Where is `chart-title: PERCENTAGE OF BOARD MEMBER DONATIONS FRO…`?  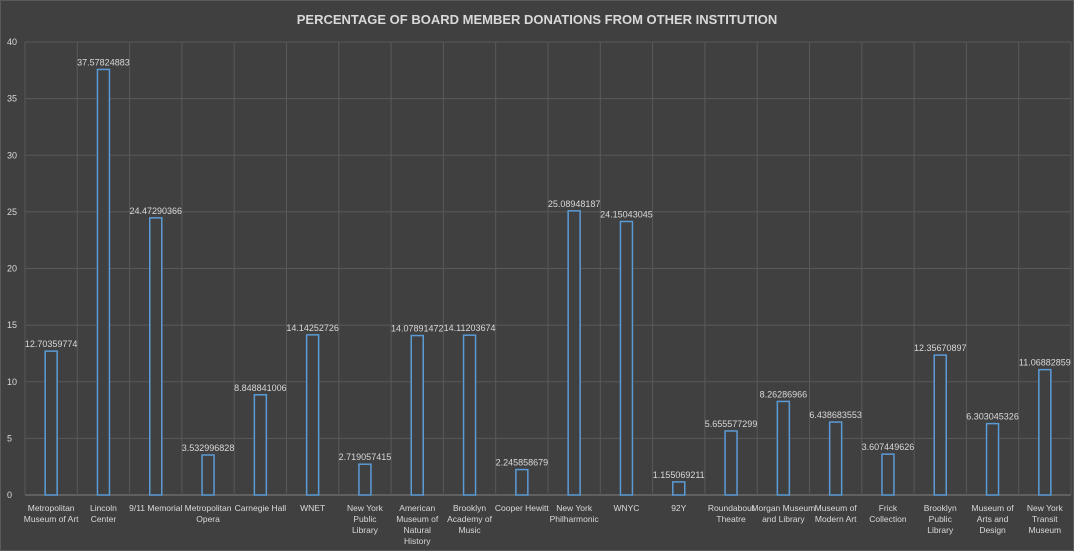
chart-title: PERCENTAGE OF BOARD MEMBER DONATIONS FRO… is located at coordinates (537, 19).